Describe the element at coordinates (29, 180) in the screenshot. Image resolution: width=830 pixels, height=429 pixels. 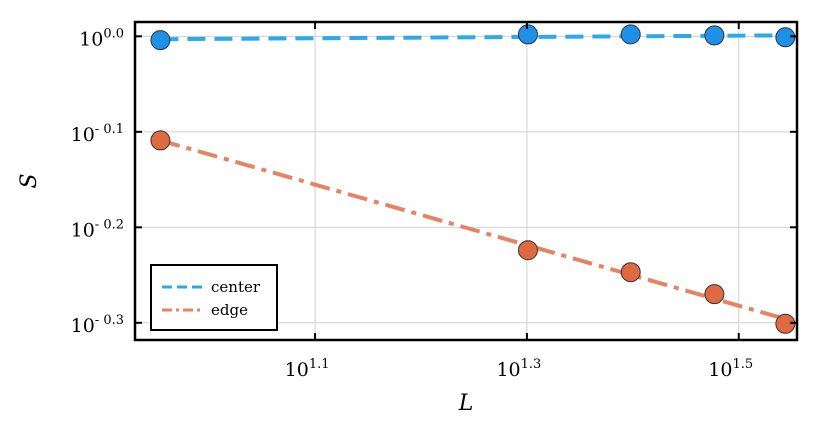
I see `y-axis-label: S` at that location.